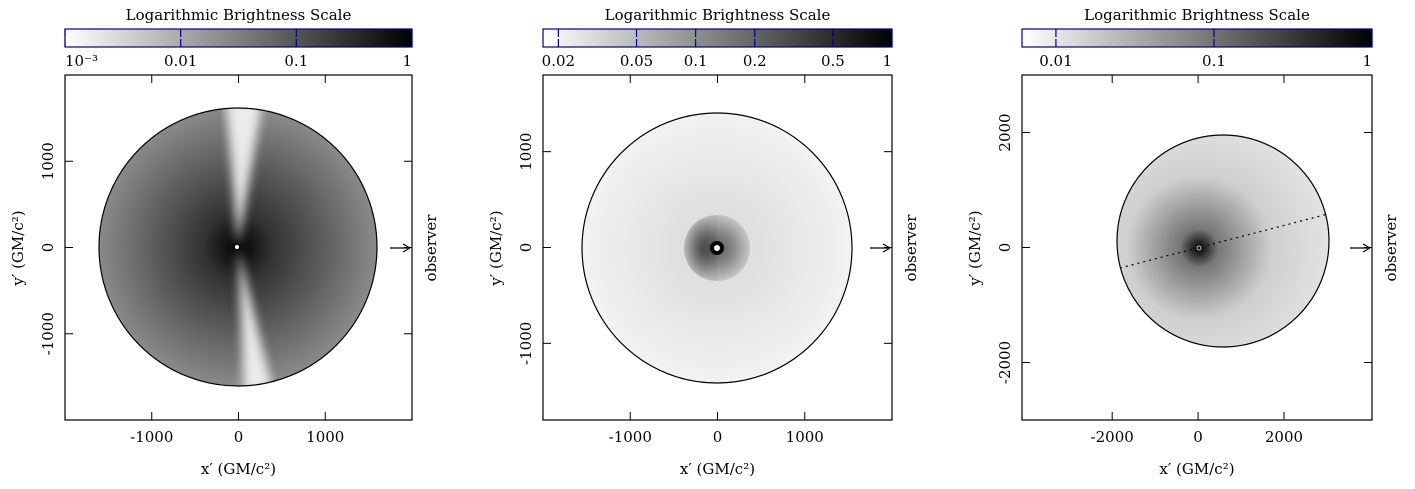 The height and width of the screenshot is (489, 1415). What do you see at coordinates (1005, 362) in the screenshot?
I see `y-tick-label: -2000` at bounding box center [1005, 362].